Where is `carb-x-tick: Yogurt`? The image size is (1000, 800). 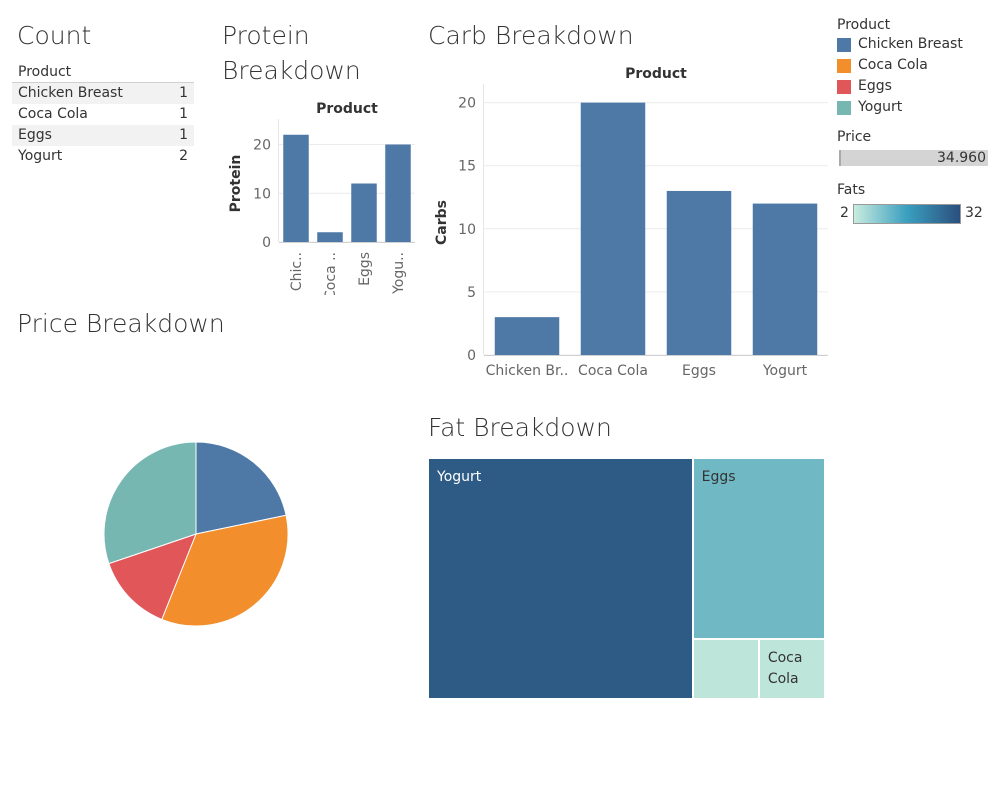
carb-x-tick: Yogurt is located at coordinates (785, 371).